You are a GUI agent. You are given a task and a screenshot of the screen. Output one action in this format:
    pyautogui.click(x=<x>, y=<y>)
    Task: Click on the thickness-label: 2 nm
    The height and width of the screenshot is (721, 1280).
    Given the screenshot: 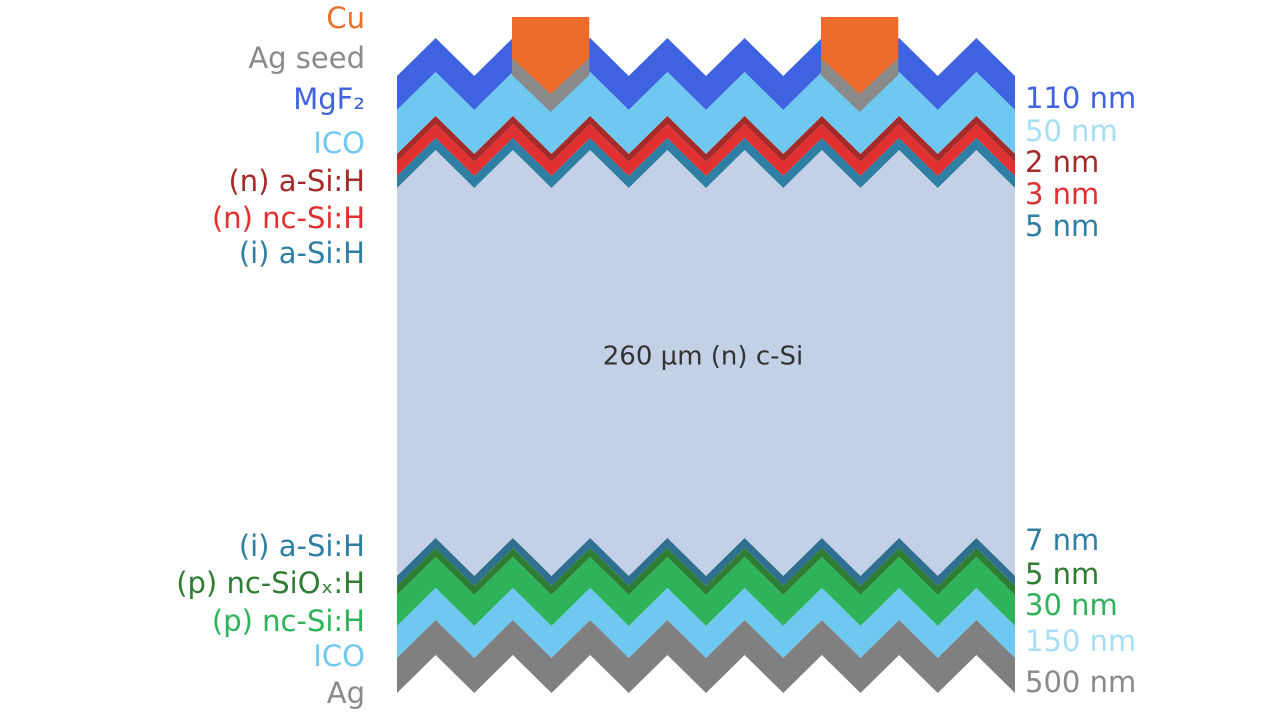 What is the action you would take?
    pyautogui.click(x=1062, y=162)
    